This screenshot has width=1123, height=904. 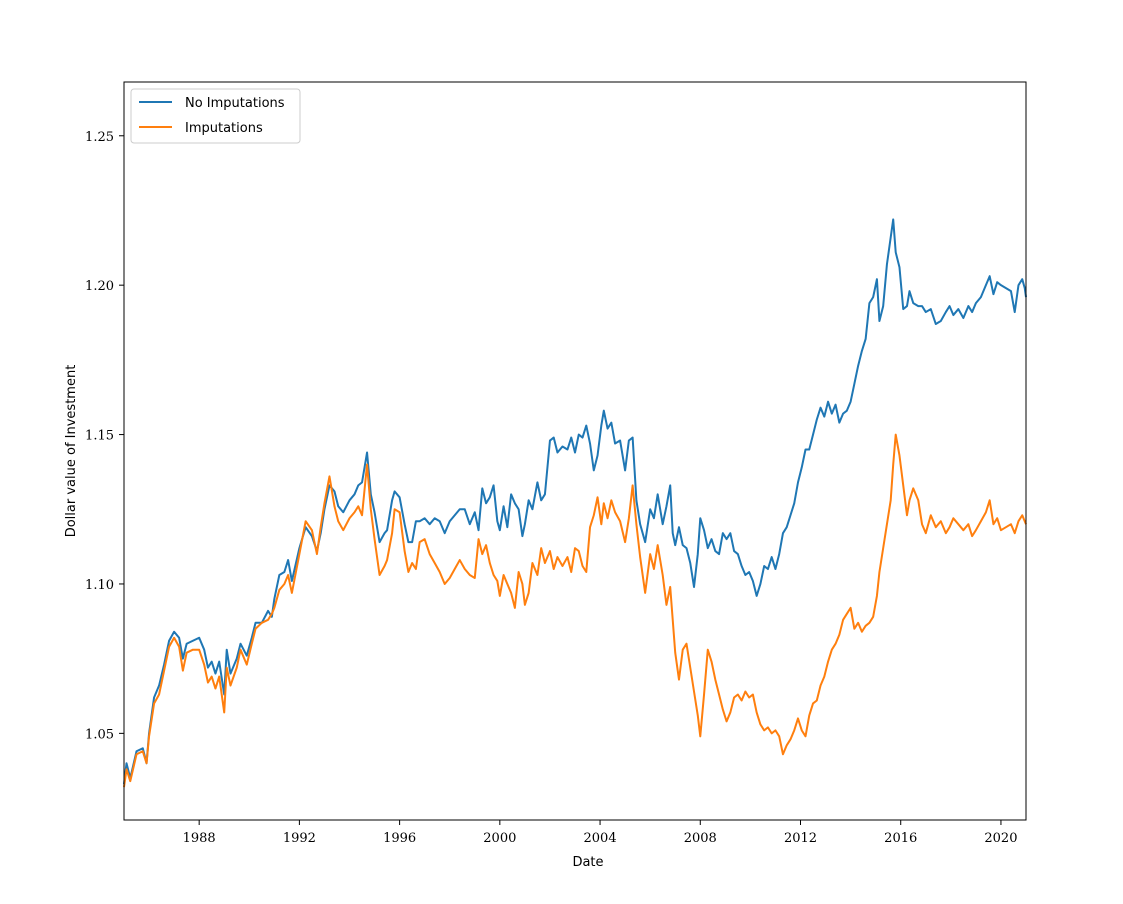 I want to click on x-tick-label: 2020, so click(x=1000, y=838).